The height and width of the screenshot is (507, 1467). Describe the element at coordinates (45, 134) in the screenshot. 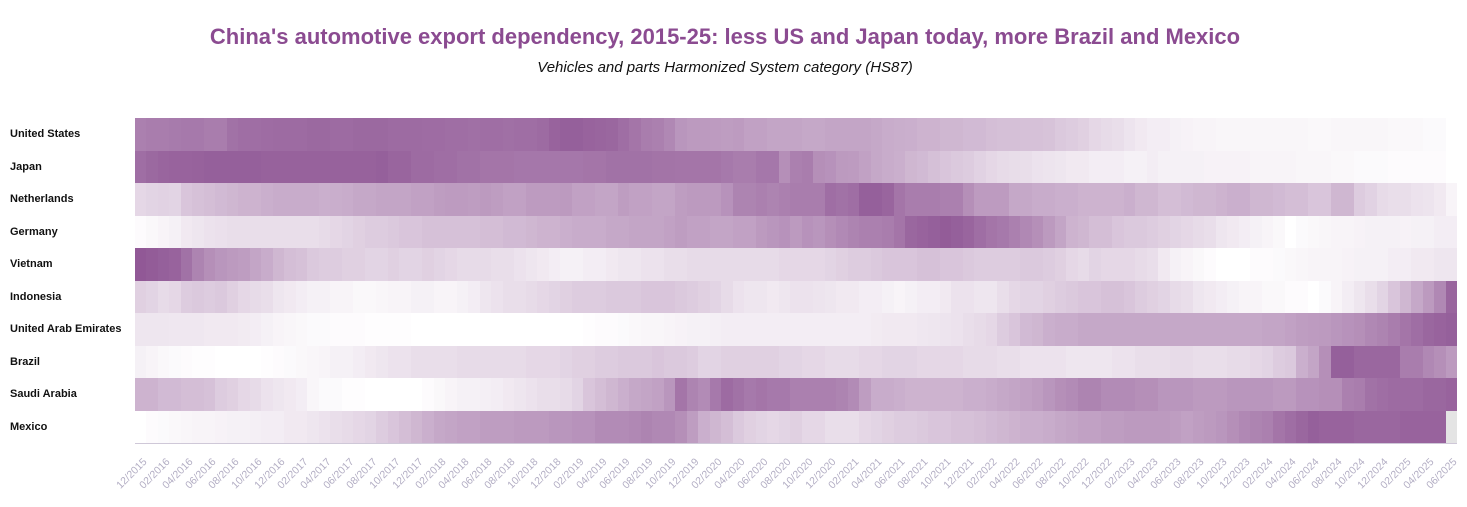

I see `row-label: United States` at that location.